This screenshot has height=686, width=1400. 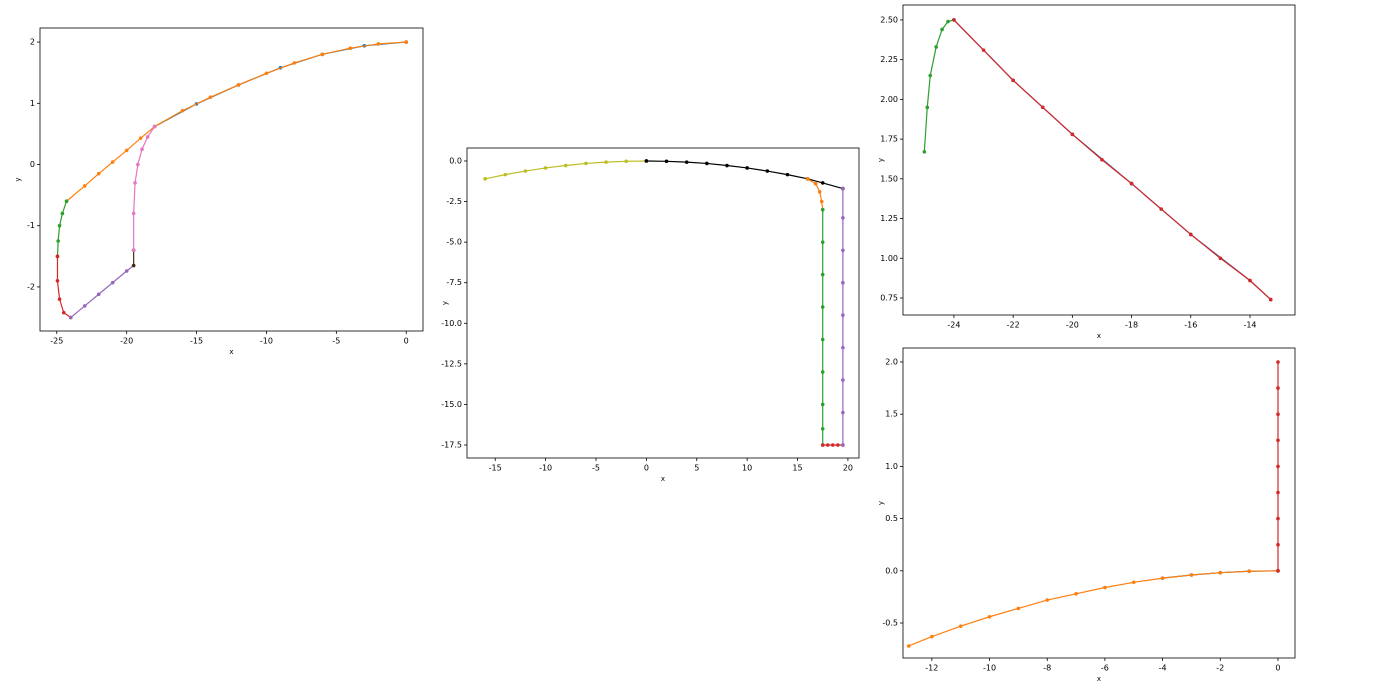 What do you see at coordinates (451, 323) in the screenshot?
I see `y-tick-label: -10.0` at bounding box center [451, 323].